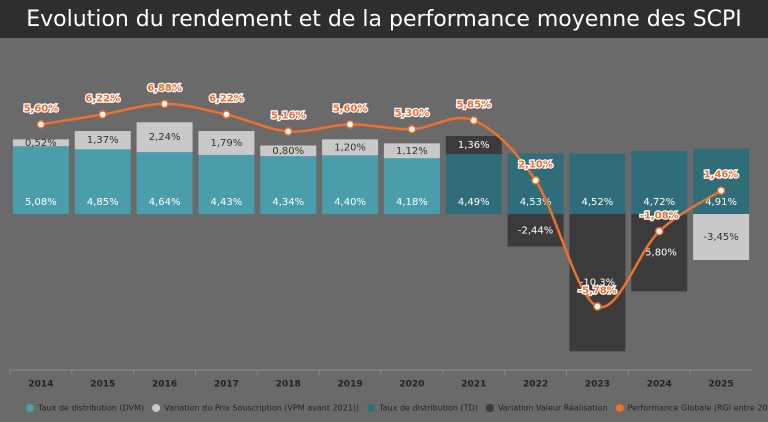 The image size is (768, 422). What do you see at coordinates (102, 385) in the screenshot?
I see `x-tick-label: 2015` at bounding box center [102, 385].